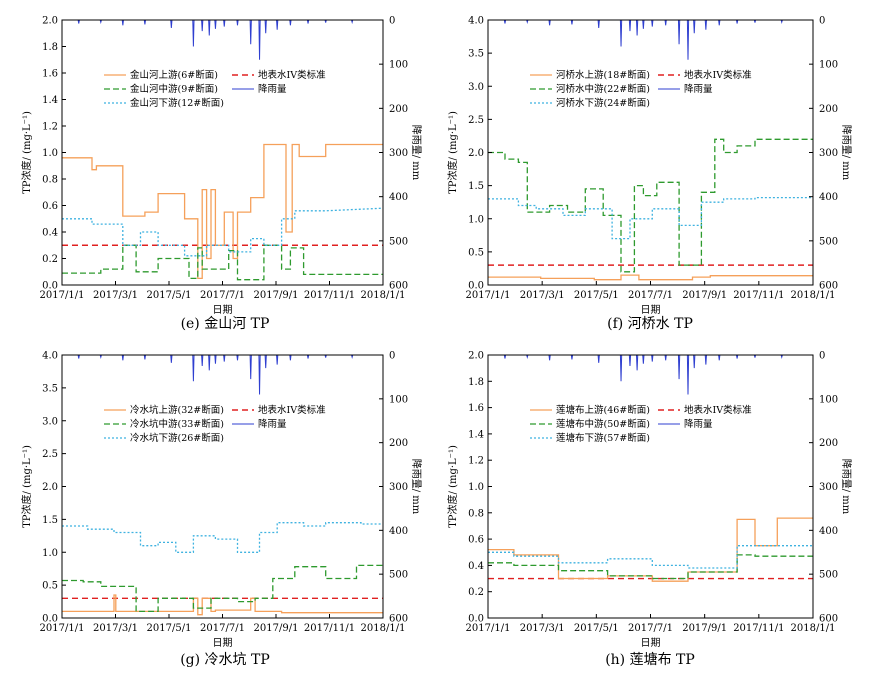 The image size is (875, 679). I want to click on y2-tick-label: 0, so click(392, 21).